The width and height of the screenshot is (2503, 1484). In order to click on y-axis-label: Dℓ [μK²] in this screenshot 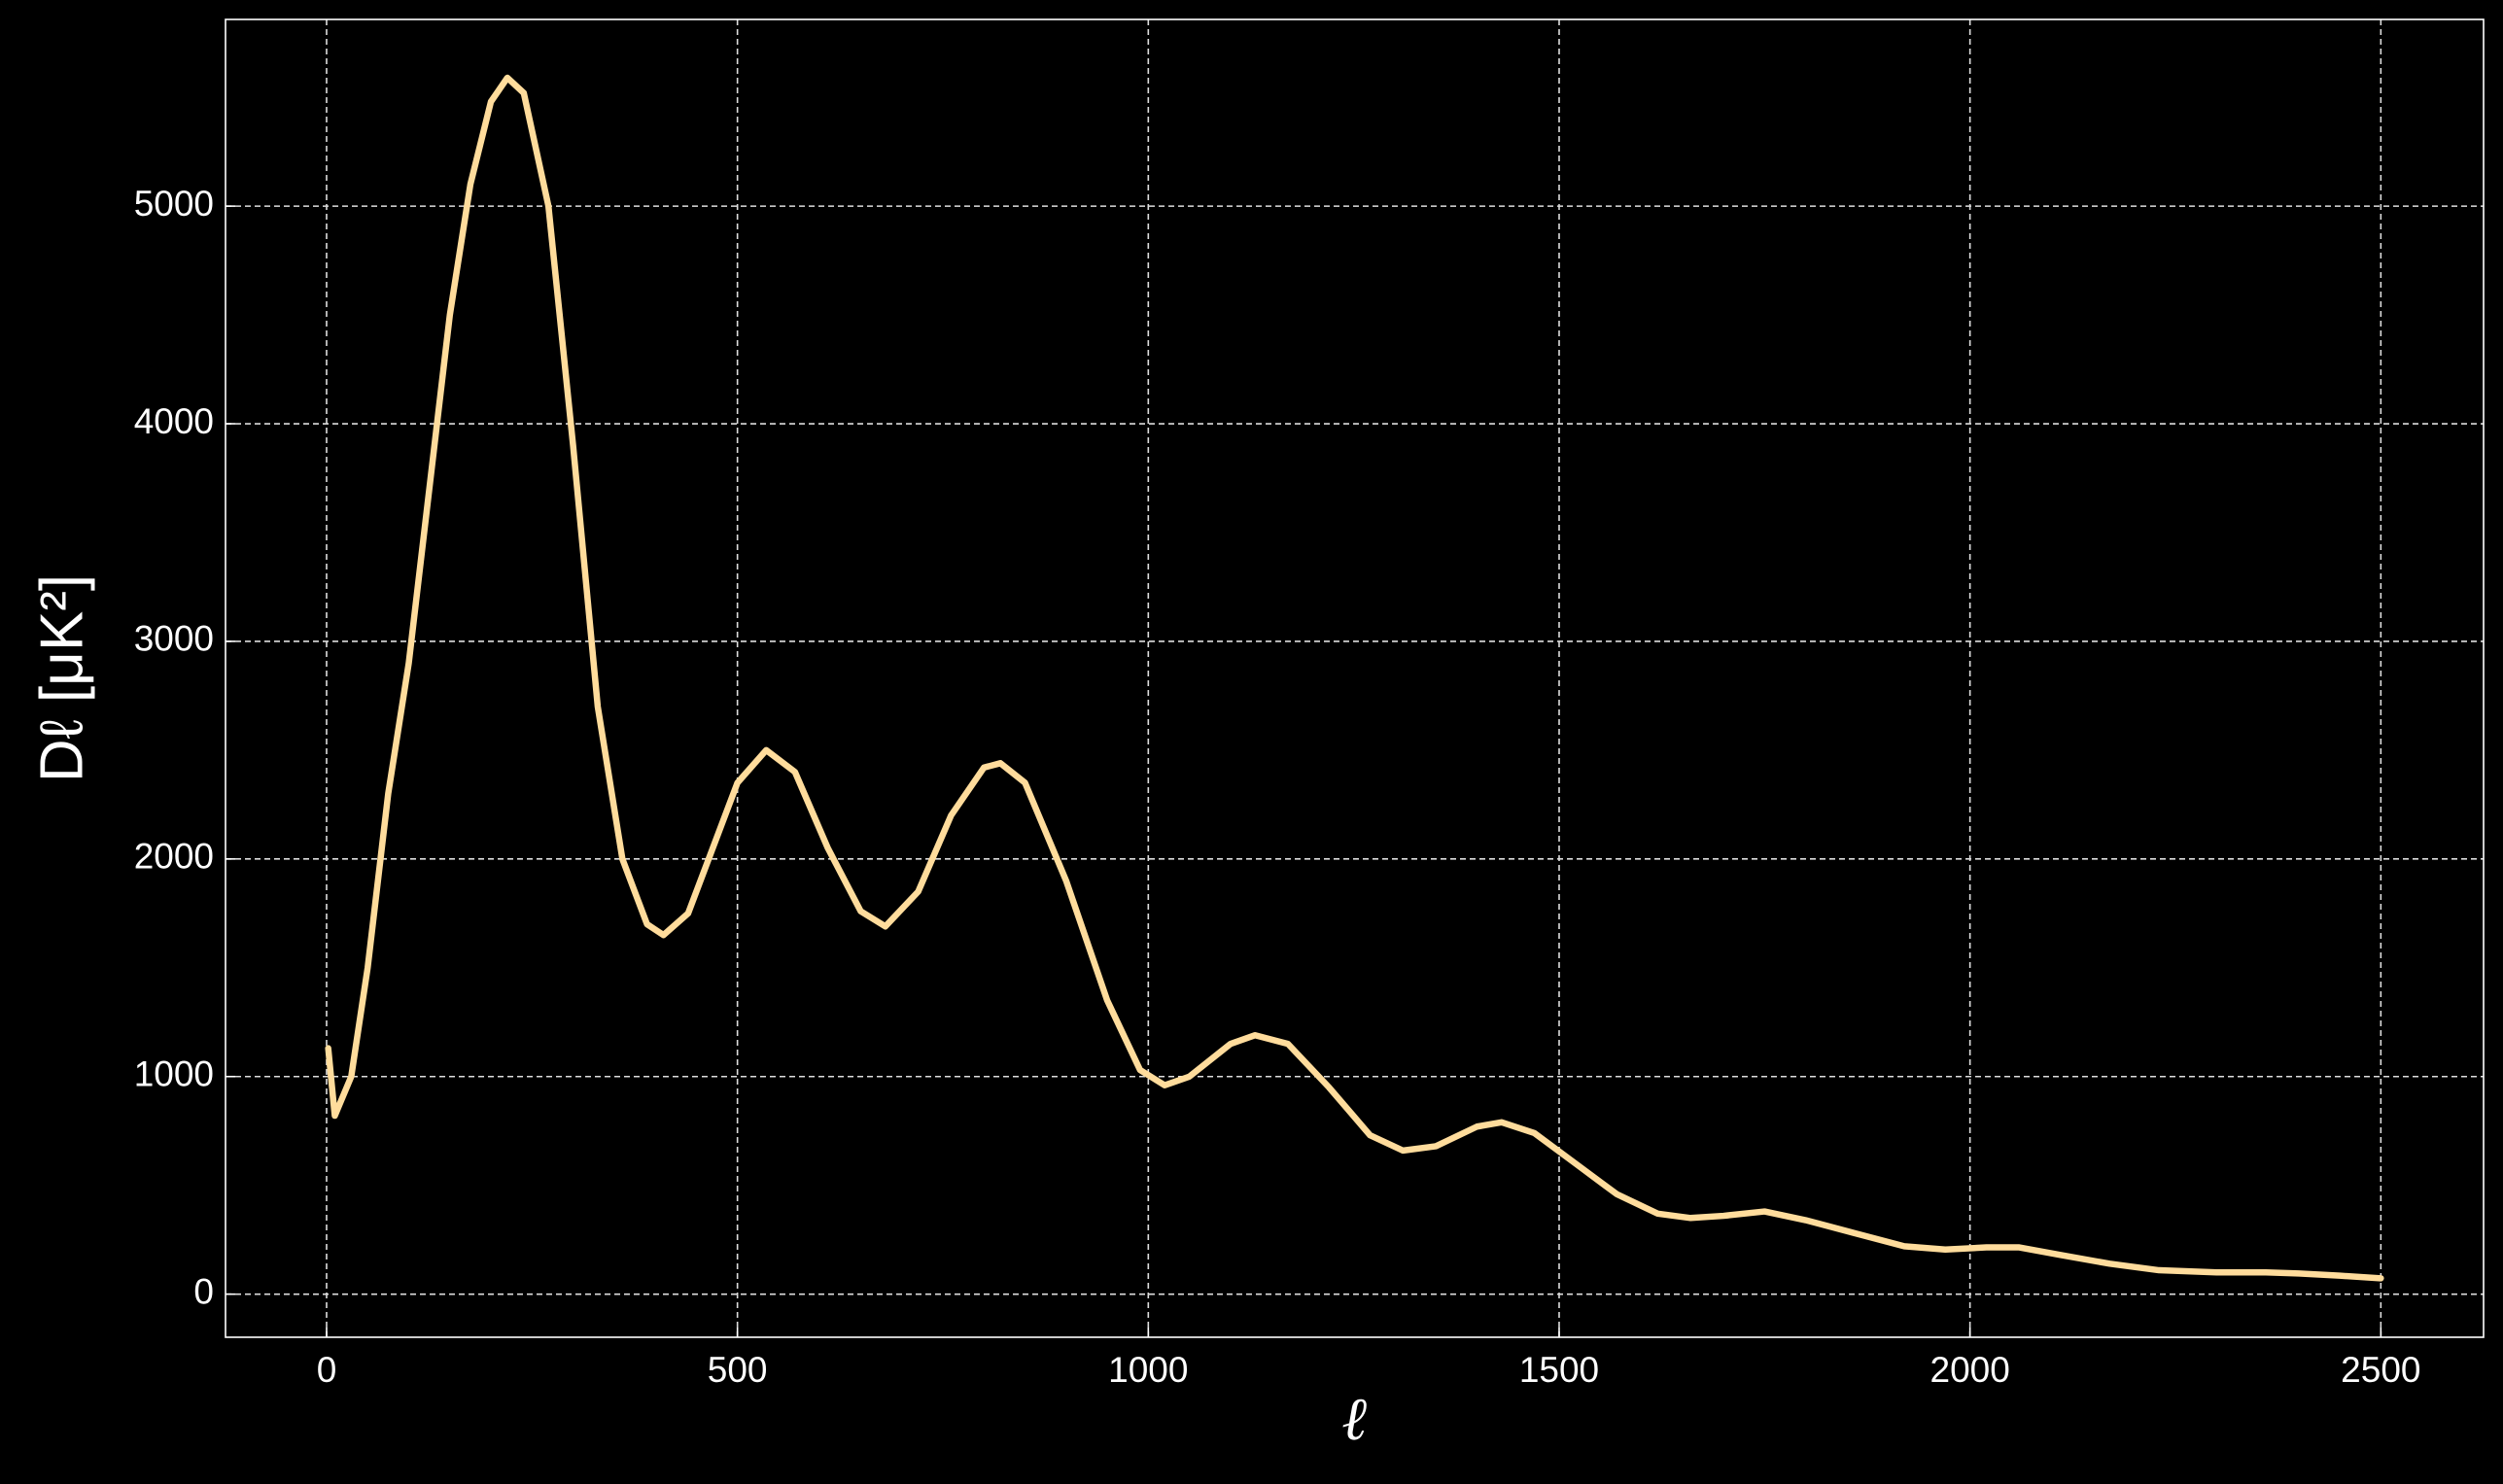, I will do `click(61, 678)`.